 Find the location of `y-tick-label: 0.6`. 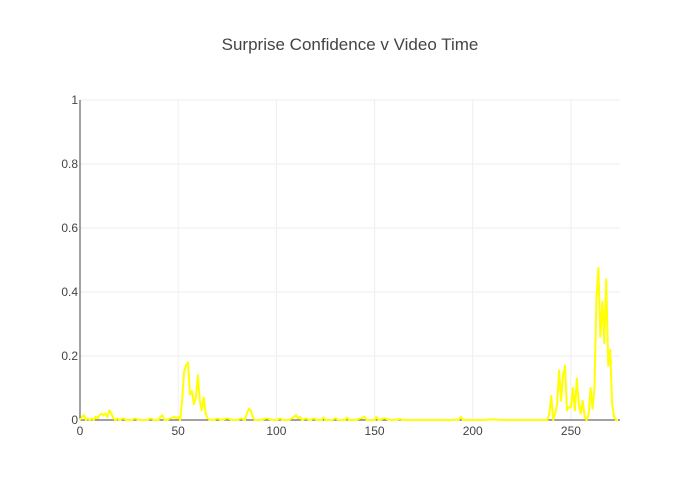

y-tick-label: 0.6 is located at coordinates (69, 228).